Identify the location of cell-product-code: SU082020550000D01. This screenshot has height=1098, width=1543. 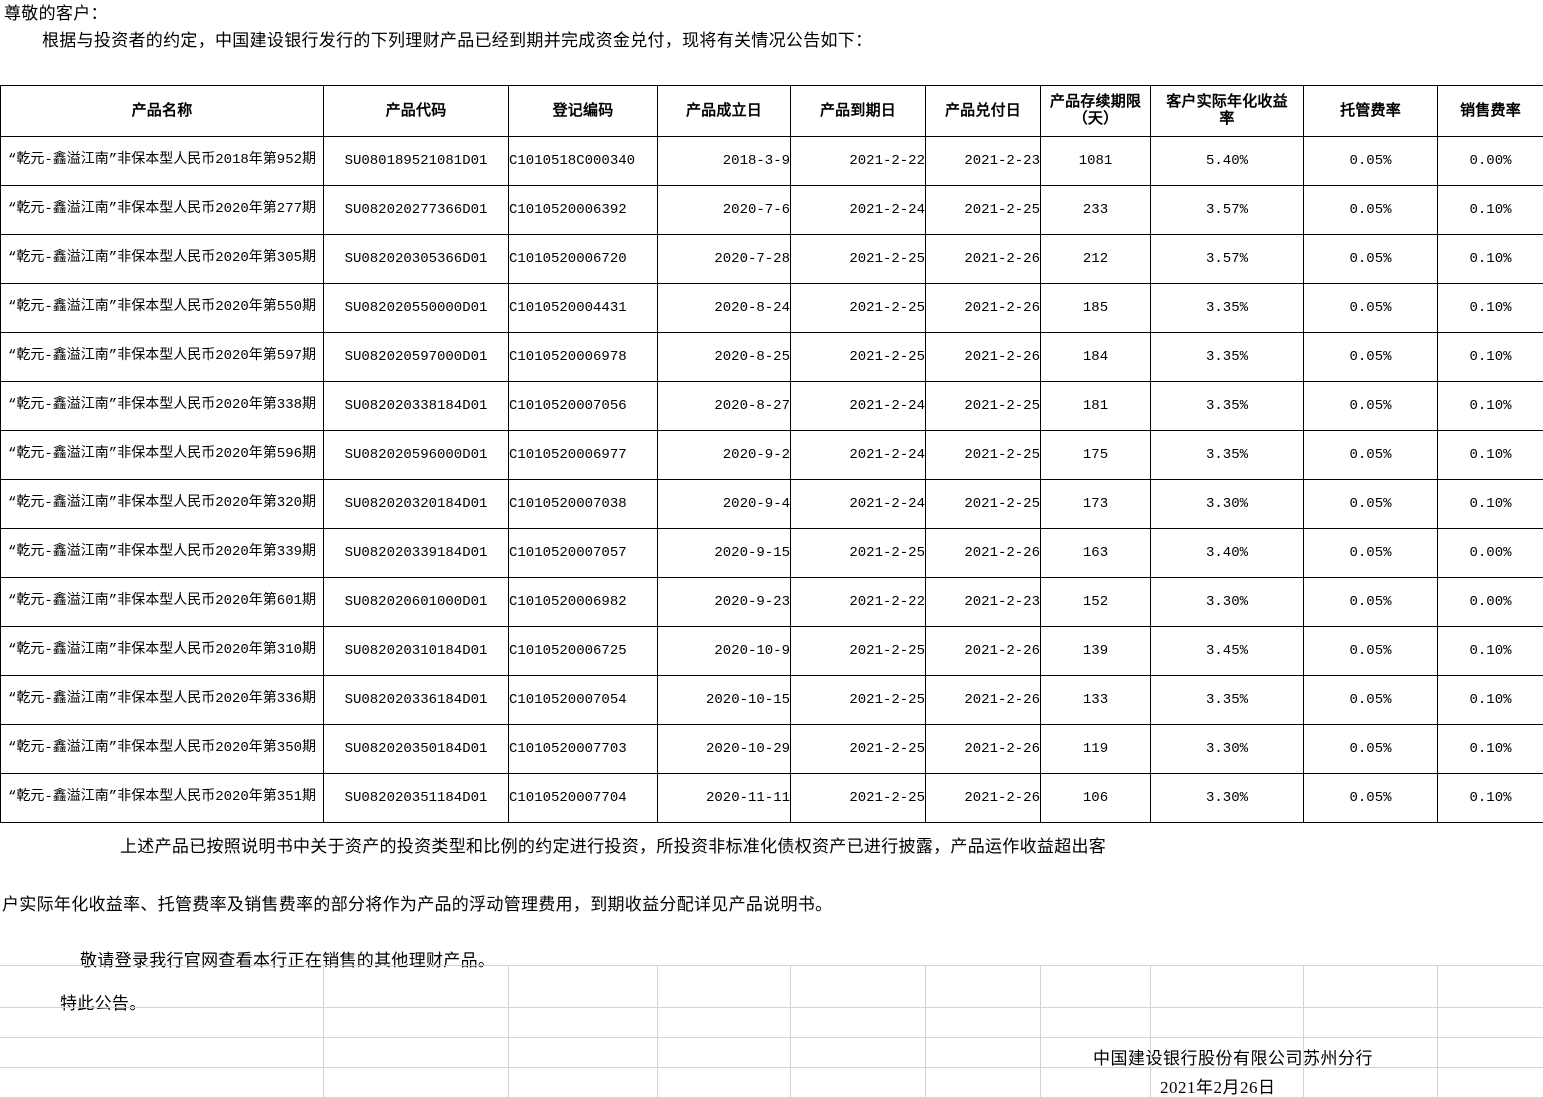
(416, 308).